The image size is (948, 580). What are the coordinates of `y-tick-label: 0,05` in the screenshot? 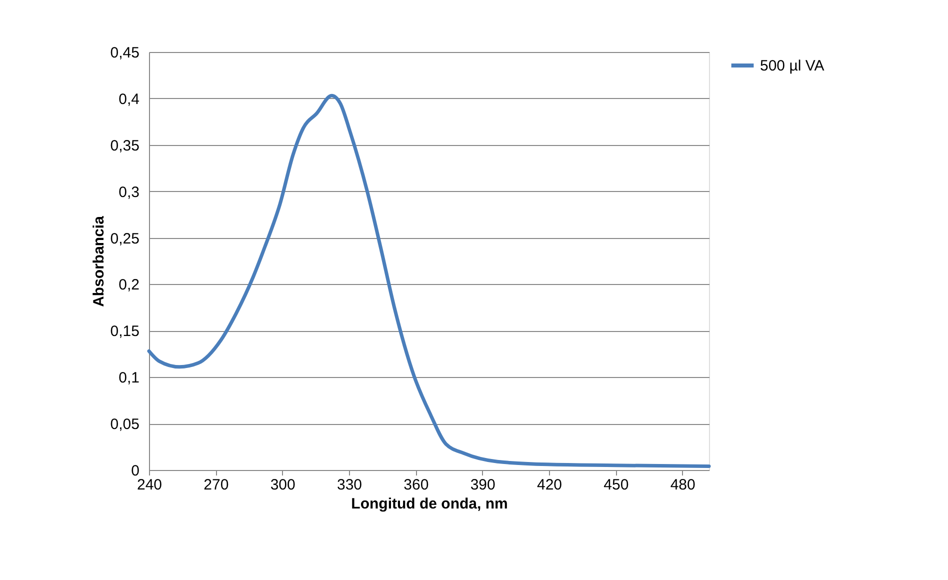 It's located at (125, 425).